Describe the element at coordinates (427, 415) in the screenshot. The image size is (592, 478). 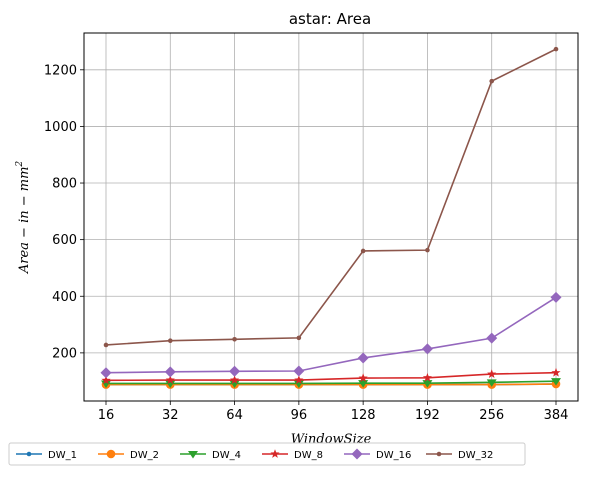
I see `x-tick-label: 192` at that location.